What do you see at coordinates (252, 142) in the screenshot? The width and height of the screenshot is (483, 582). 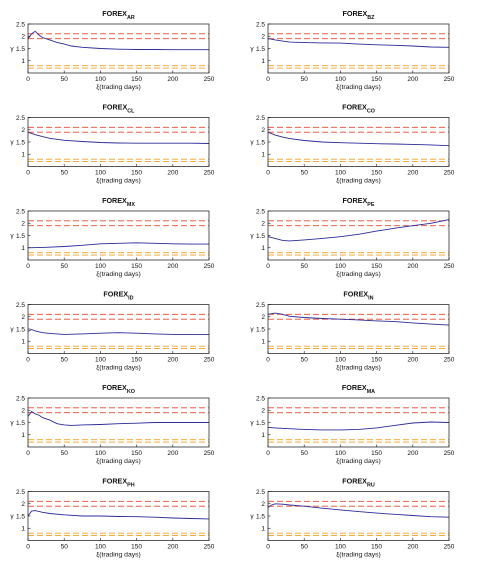 I see `chart-3-ylabel: γ` at bounding box center [252, 142].